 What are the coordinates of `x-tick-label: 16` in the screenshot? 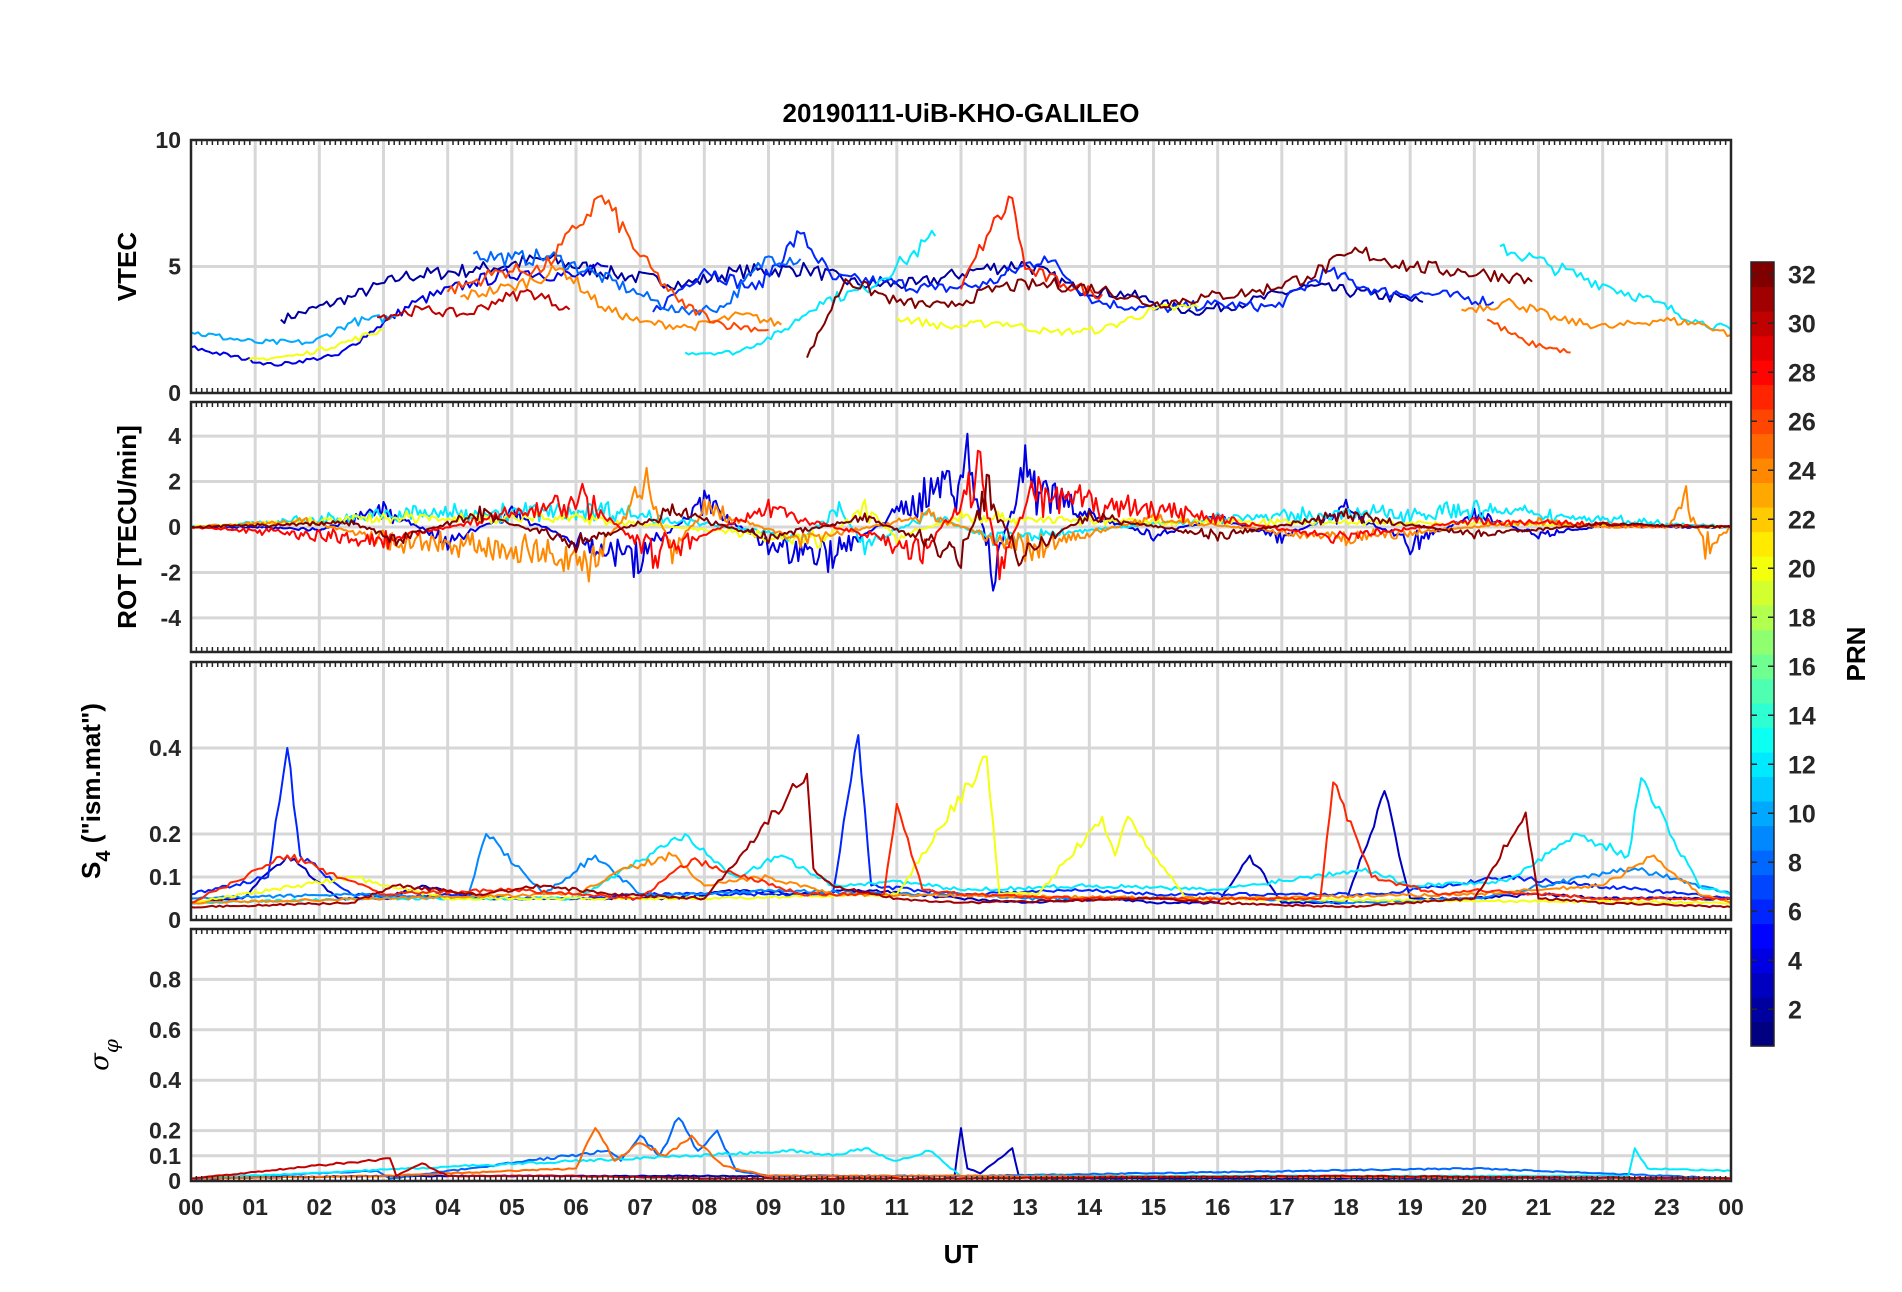 It's located at (1218, 1207).